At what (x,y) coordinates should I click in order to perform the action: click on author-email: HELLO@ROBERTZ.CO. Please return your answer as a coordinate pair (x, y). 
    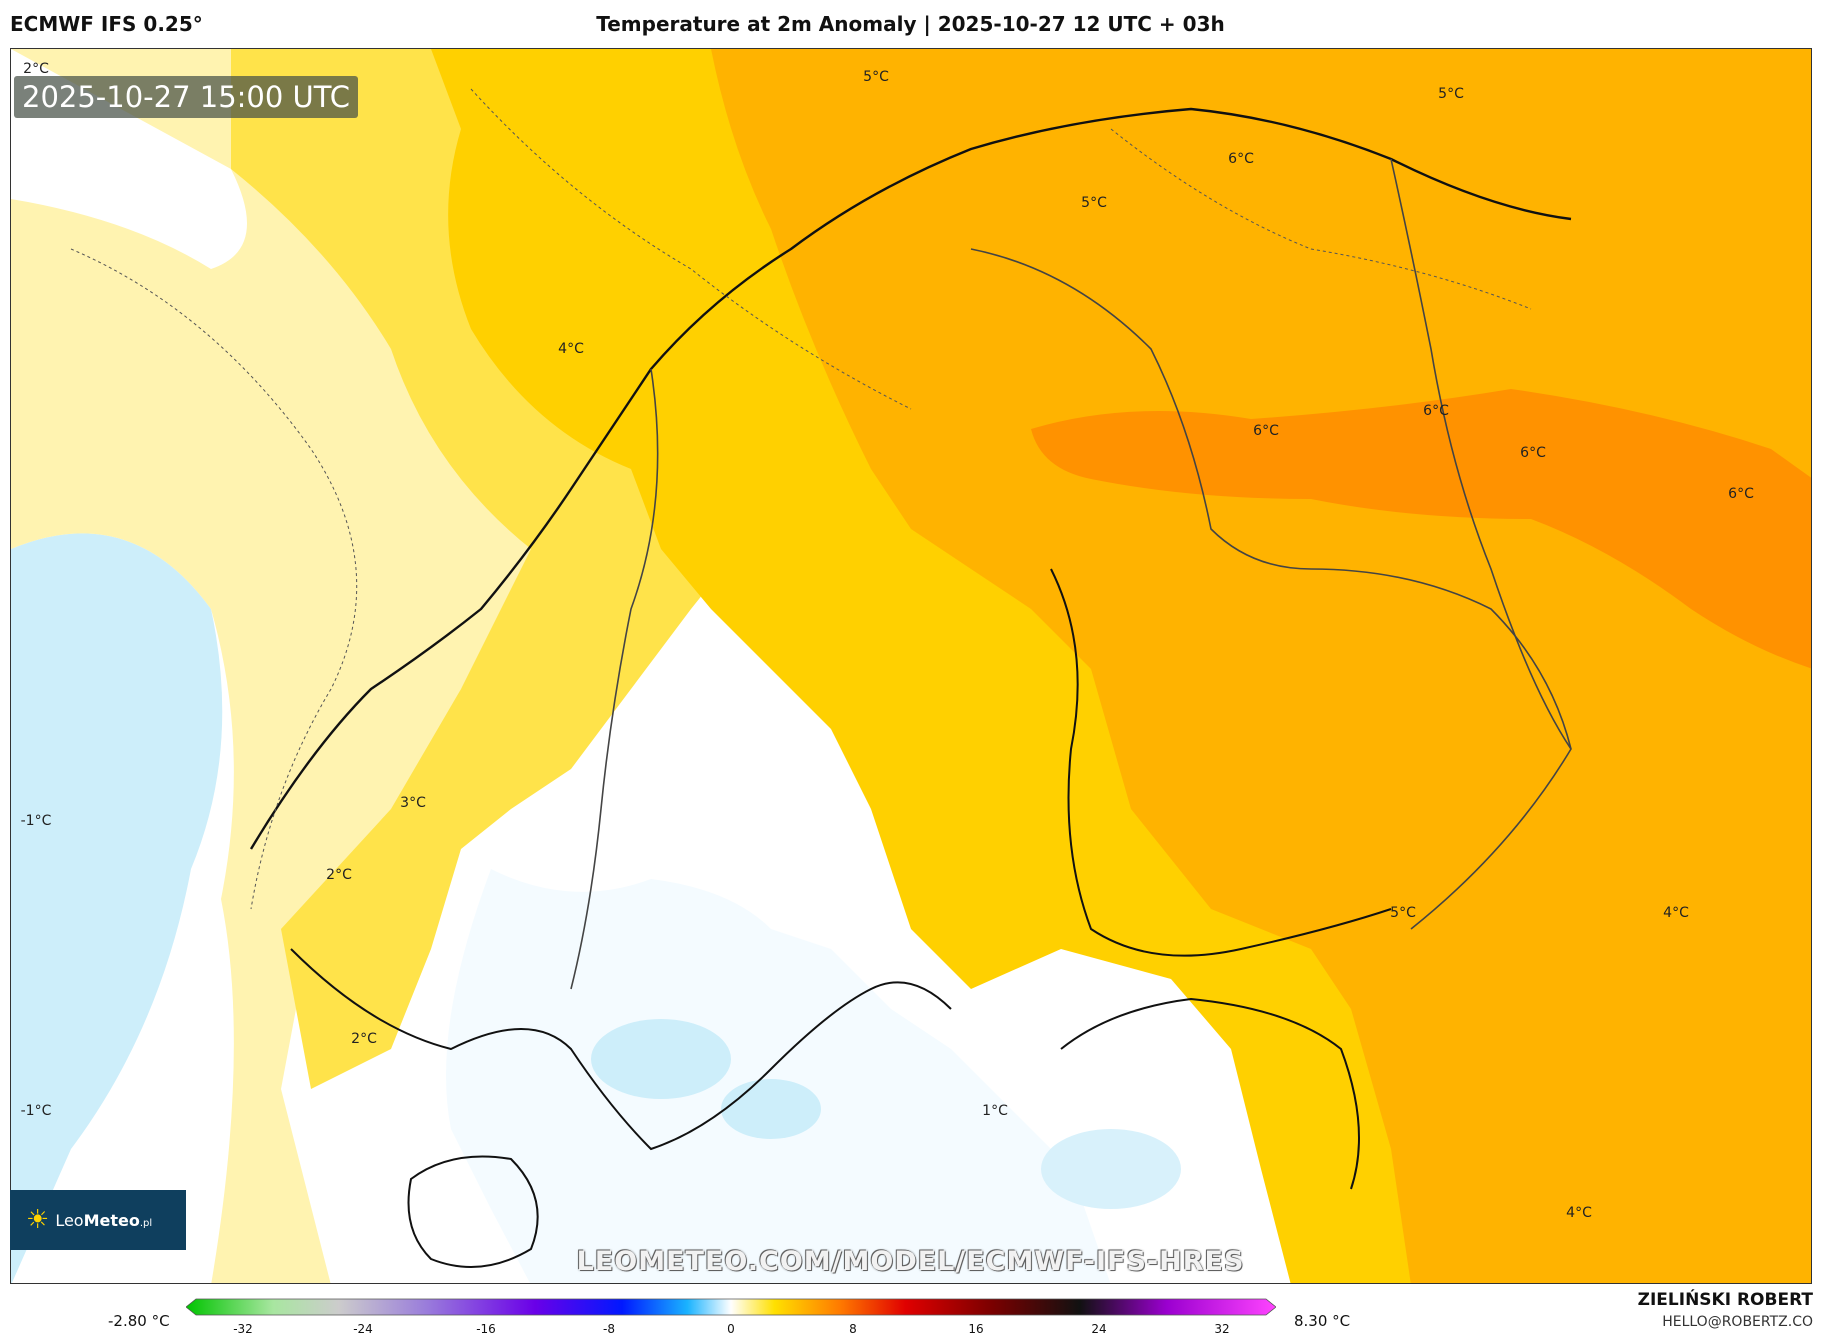
    Looking at the image, I should click on (1737, 1322).